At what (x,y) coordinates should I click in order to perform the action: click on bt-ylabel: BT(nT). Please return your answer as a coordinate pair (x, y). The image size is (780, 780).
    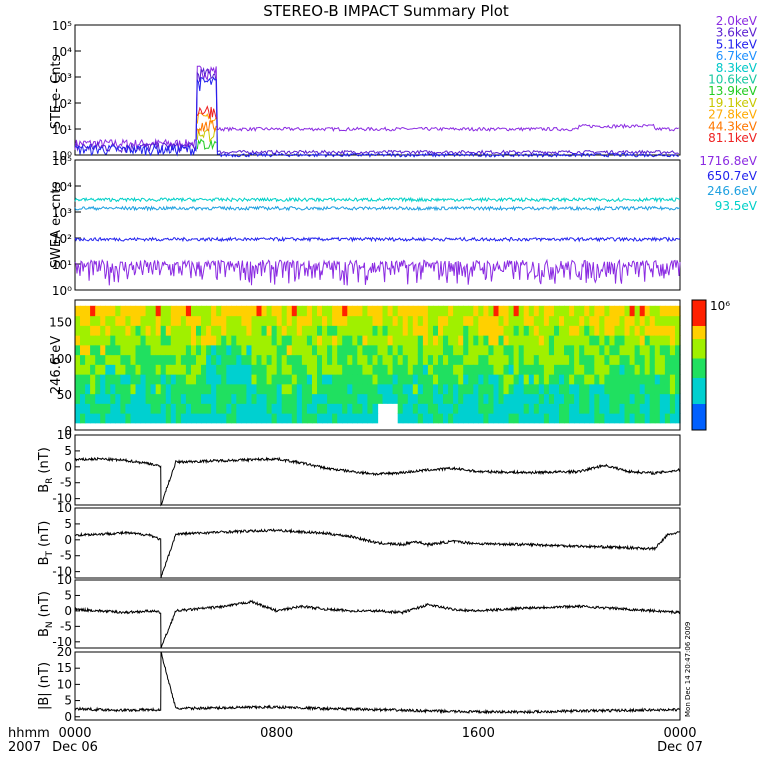
    Looking at the image, I should click on (46, 543).